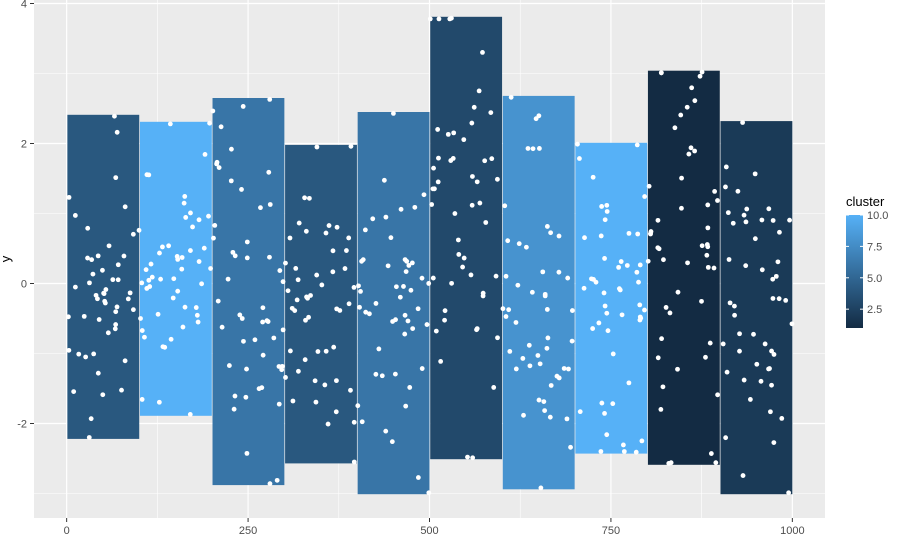  What do you see at coordinates (248, 531) in the screenshot?
I see `x-tick-label: 250` at bounding box center [248, 531].